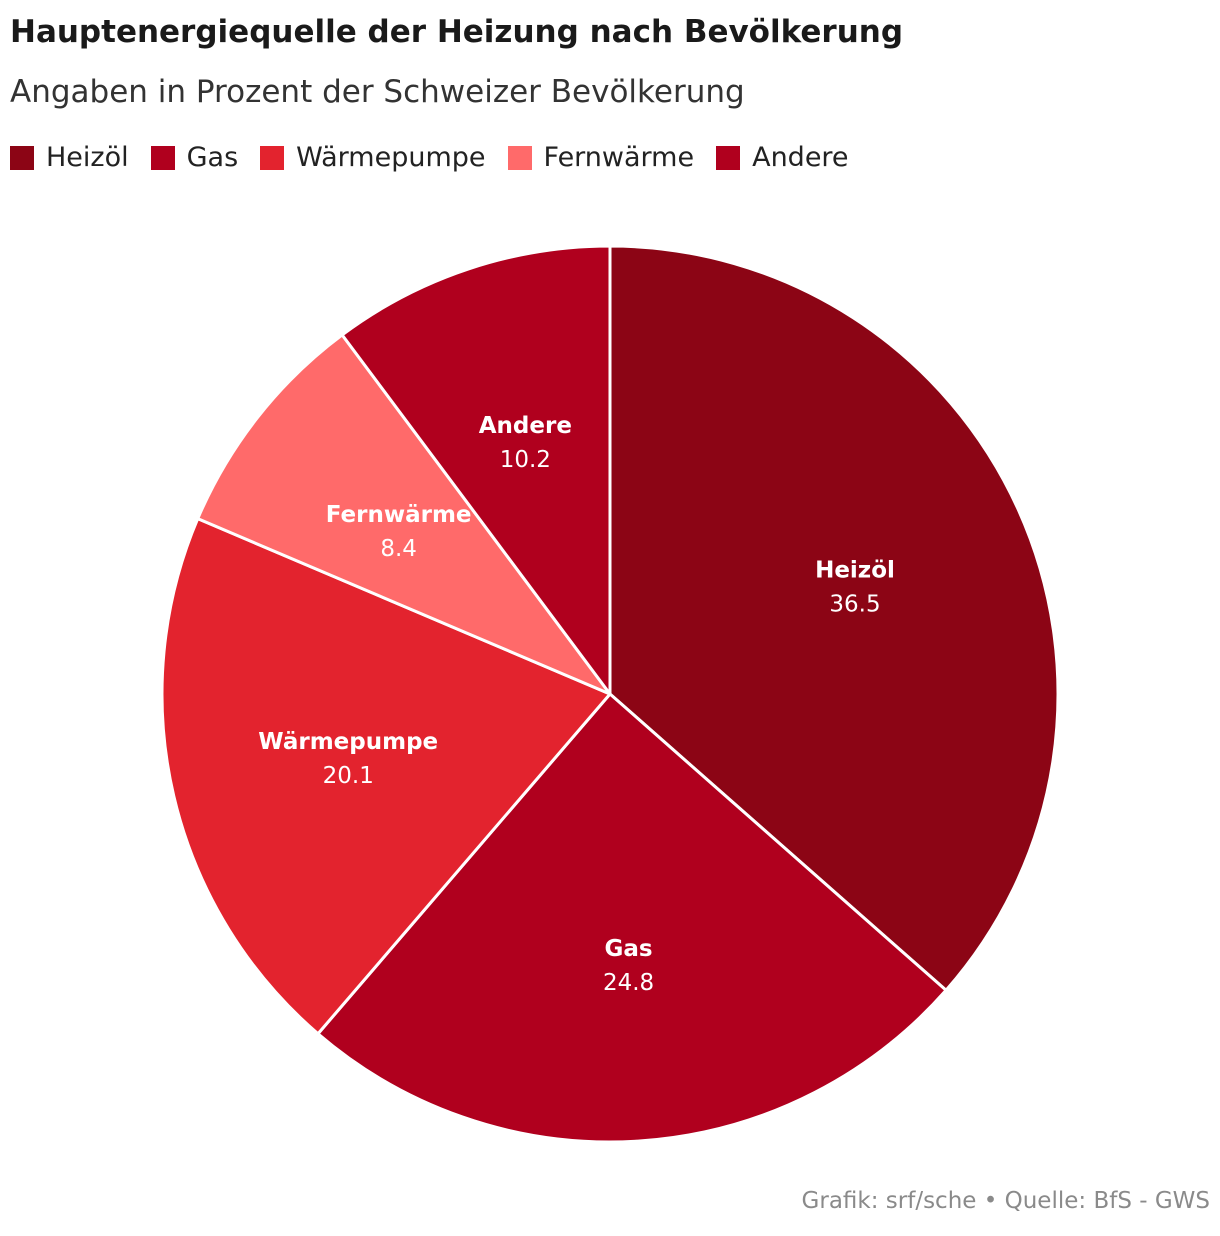 This screenshot has height=1236, width=1220. Describe the element at coordinates (800, 157) in the screenshot. I see `legend-label-andere: Andere` at that location.